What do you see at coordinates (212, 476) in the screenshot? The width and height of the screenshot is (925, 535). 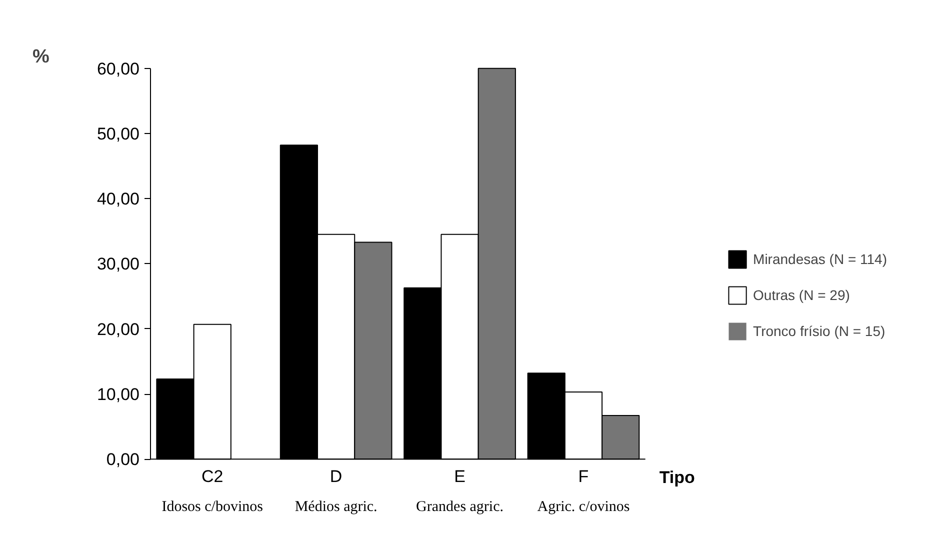 I see `x-tick-label: C2` at bounding box center [212, 476].